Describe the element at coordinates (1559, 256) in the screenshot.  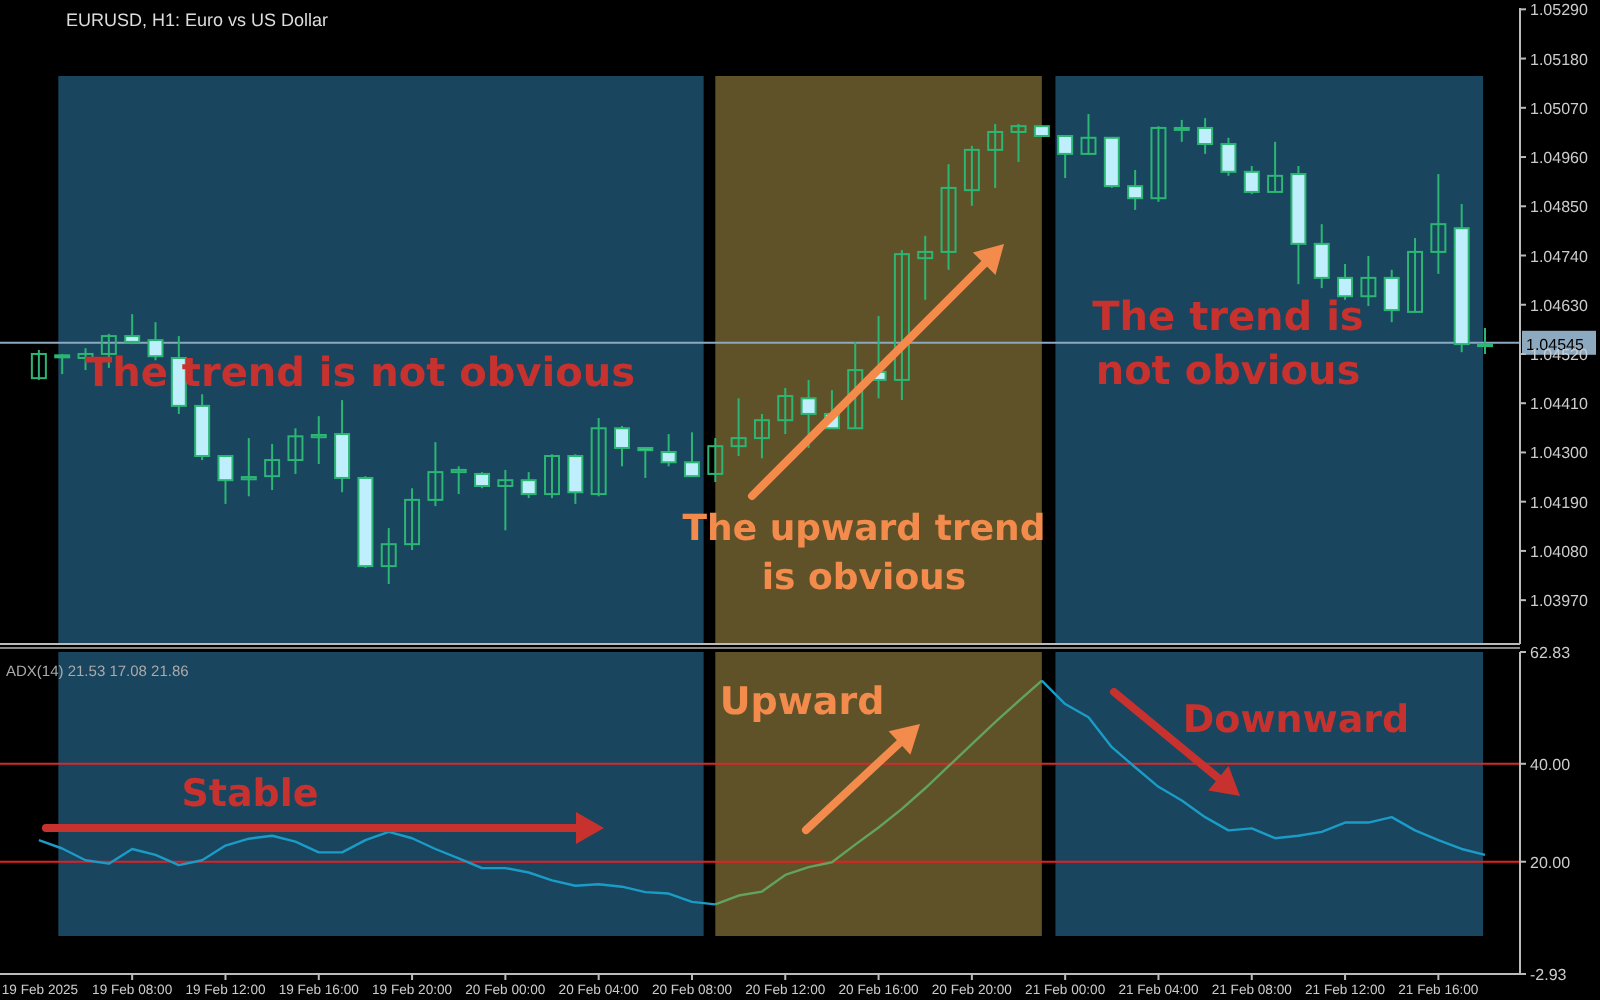
I see `y-tick-label: 1.04740` at that location.